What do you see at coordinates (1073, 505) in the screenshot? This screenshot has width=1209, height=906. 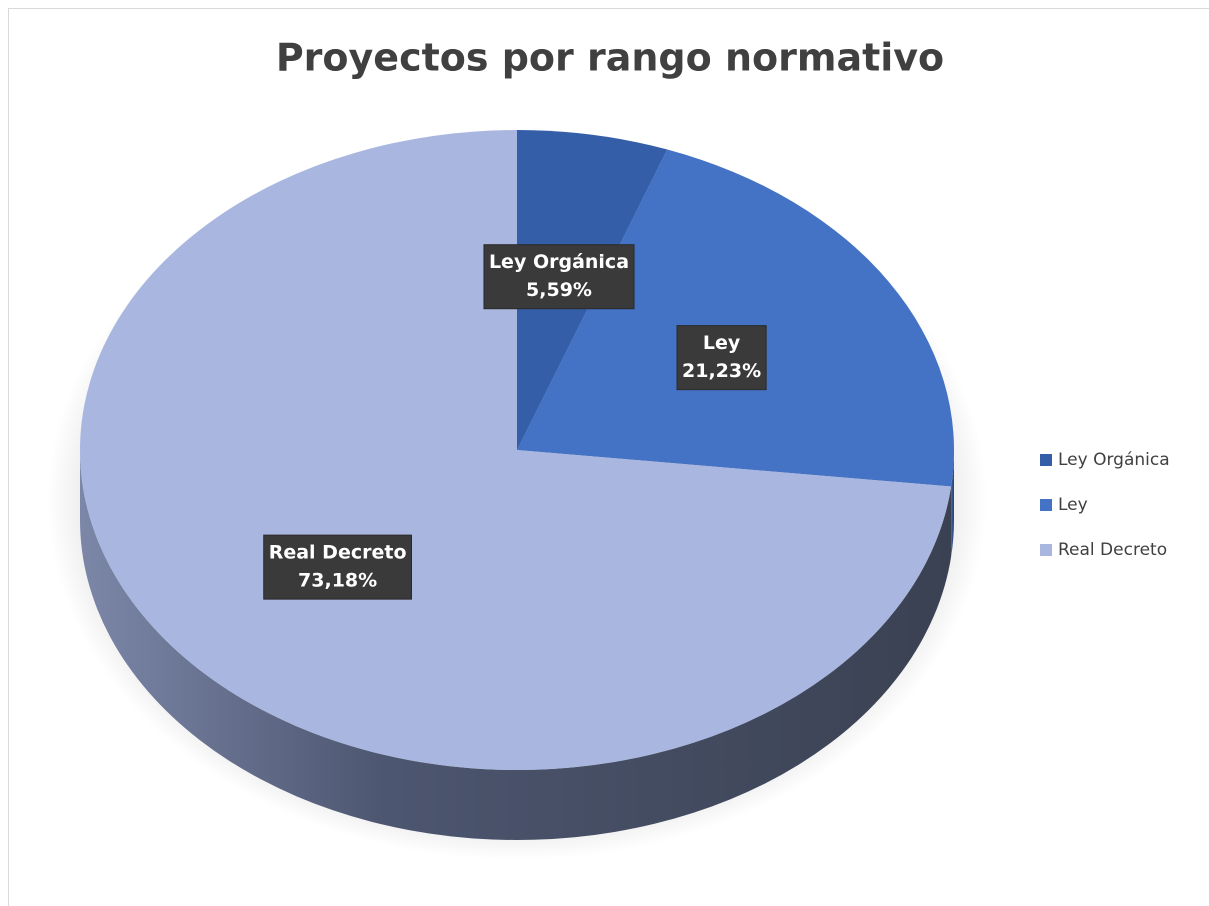 I see `legend-label: Ley` at bounding box center [1073, 505].